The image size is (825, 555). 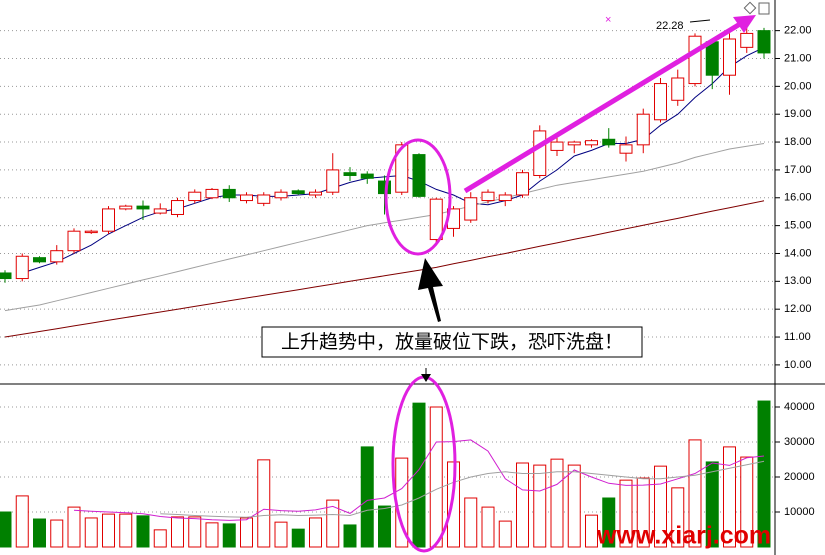 I want to click on high-label: 22.28, so click(x=670, y=26).